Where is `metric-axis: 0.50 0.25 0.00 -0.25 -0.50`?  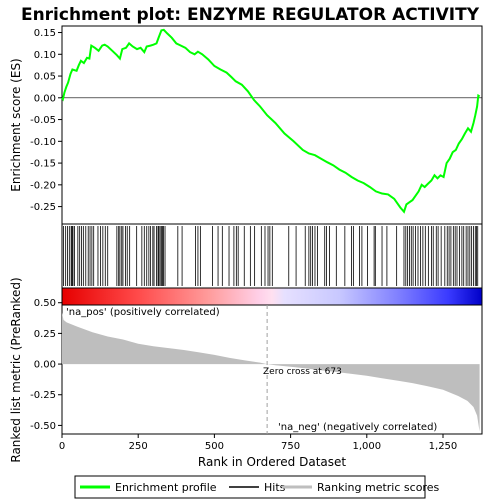 metric-axis: 0.50 0.25 0.00 -0.25 -0.50 is located at coordinates (46, 365).